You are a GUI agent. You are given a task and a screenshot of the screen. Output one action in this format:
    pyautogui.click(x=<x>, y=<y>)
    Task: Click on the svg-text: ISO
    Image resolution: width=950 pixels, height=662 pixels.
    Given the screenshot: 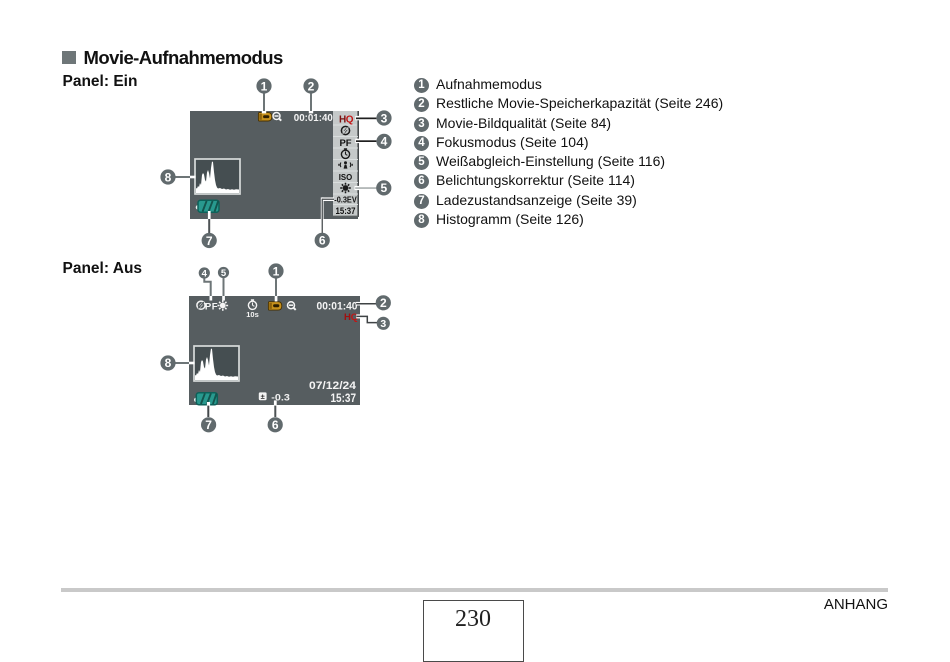 What is the action you would take?
    pyautogui.click(x=346, y=177)
    